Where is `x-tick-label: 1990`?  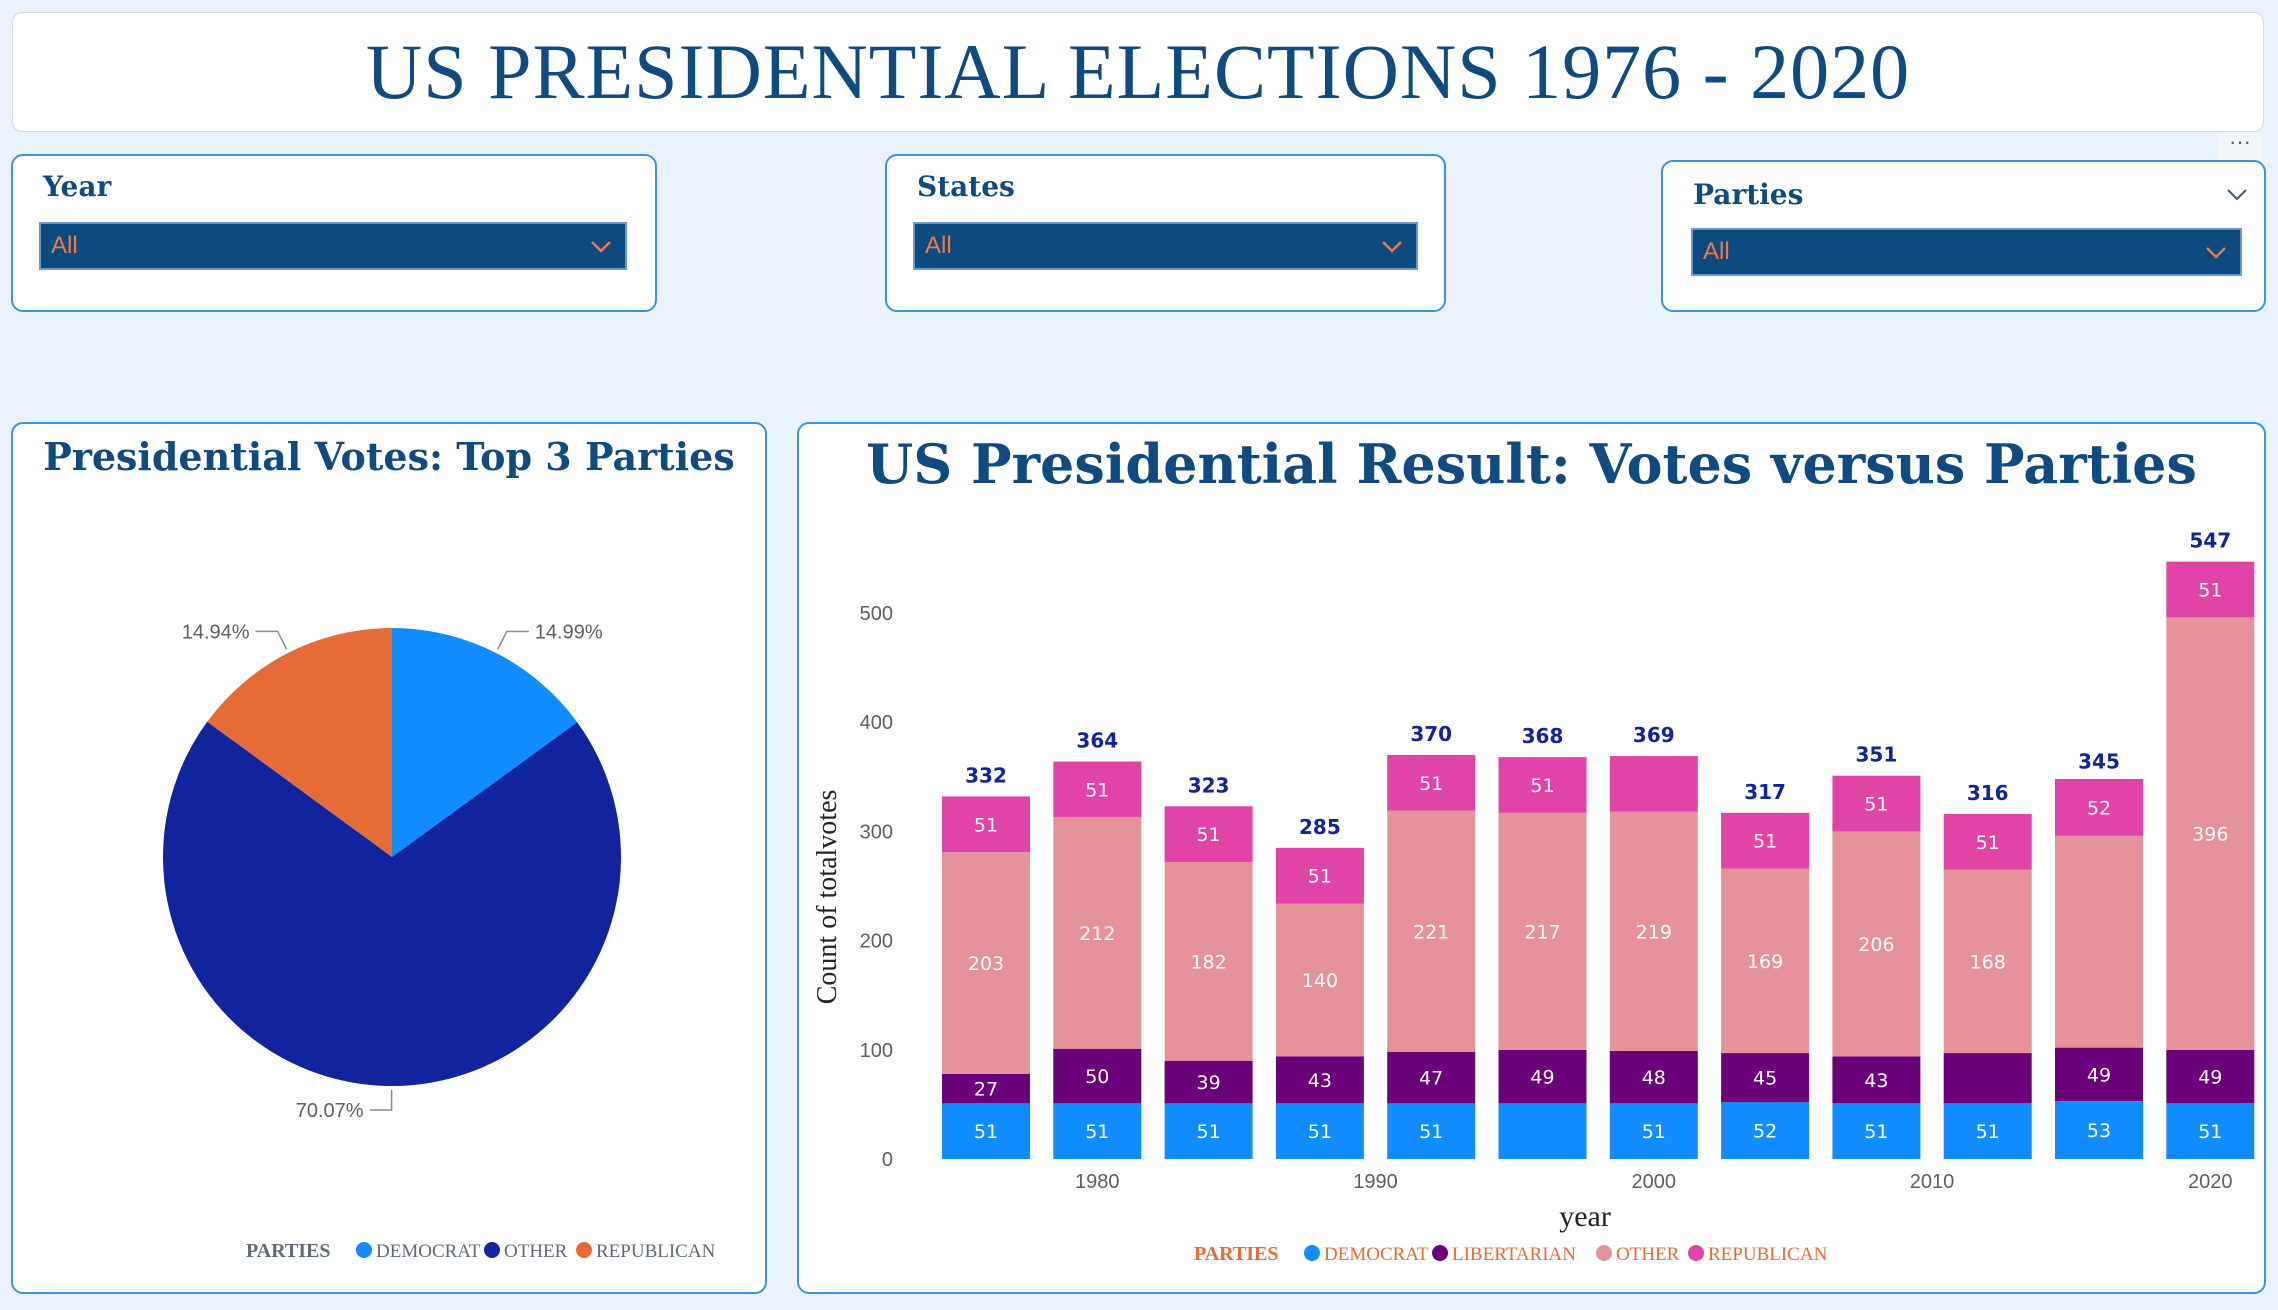 x-tick-label: 1990 is located at coordinates (1375, 1182).